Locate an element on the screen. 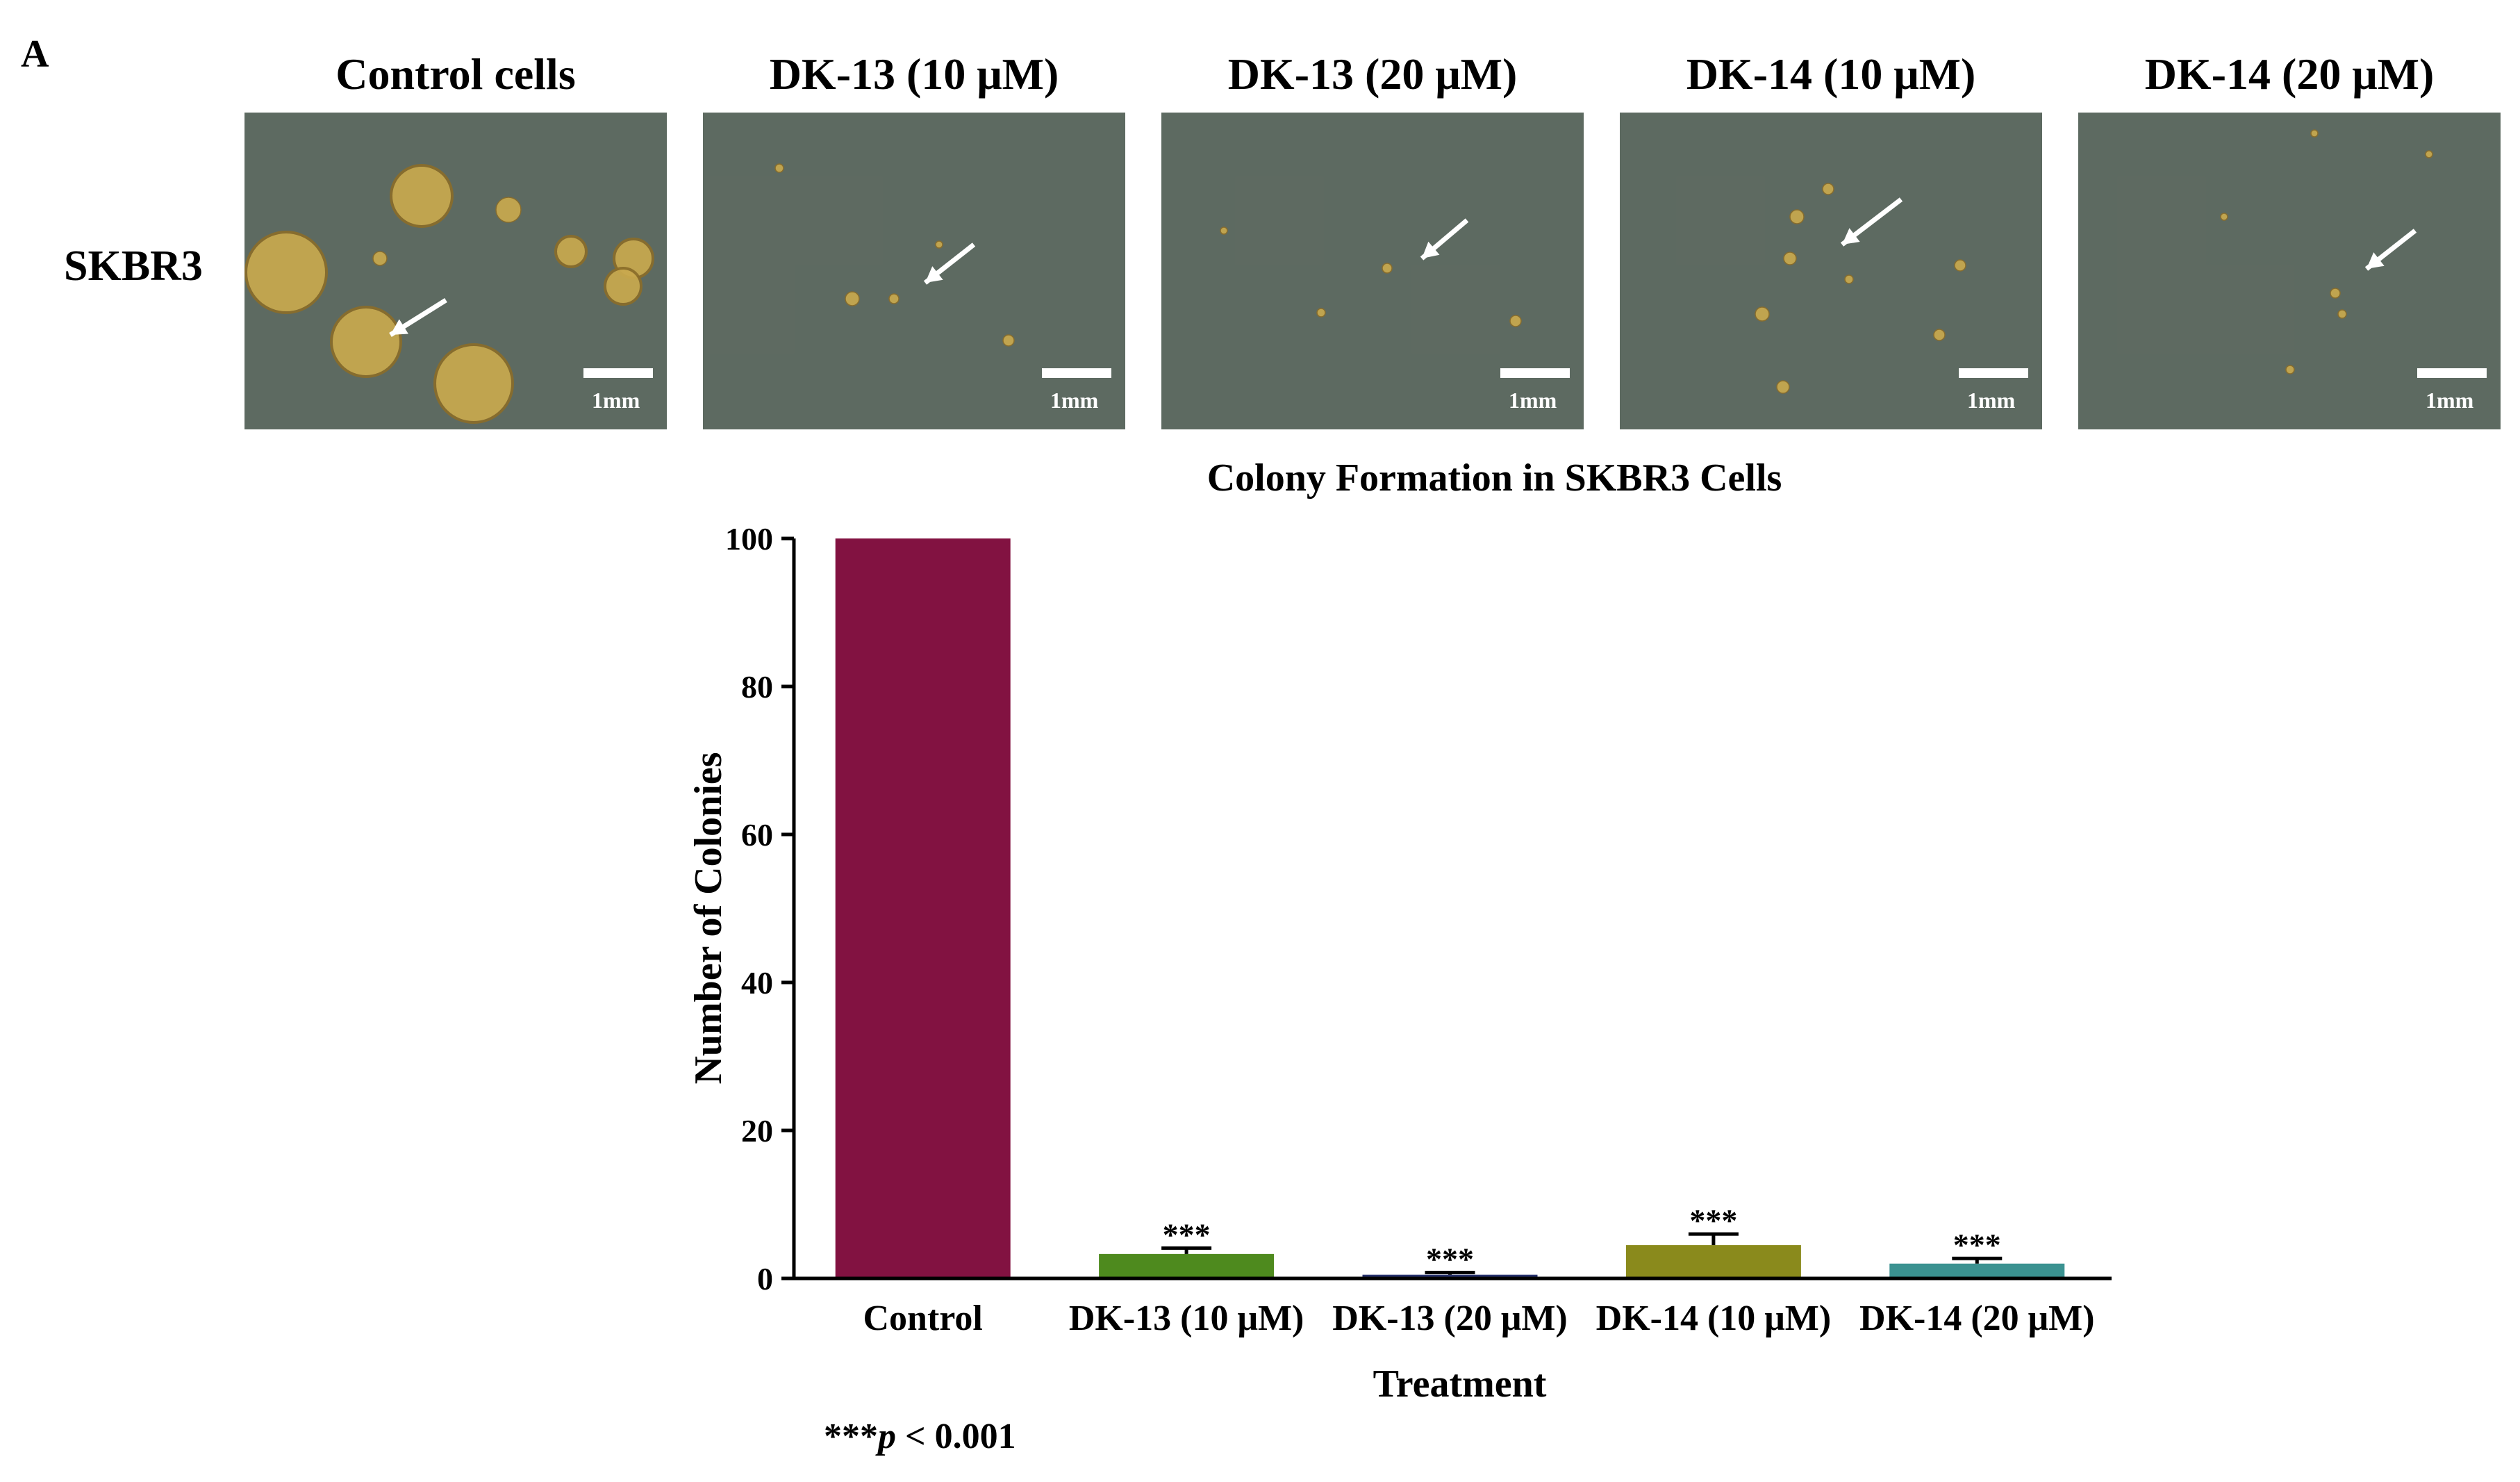 The height and width of the screenshot is (1482, 2520). x-tick-label: Control is located at coordinates (923, 1318).